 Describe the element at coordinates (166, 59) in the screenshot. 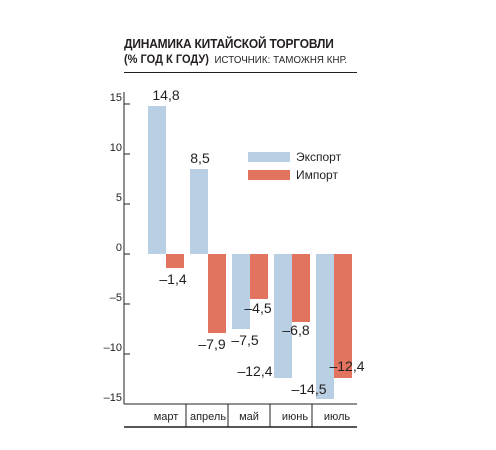

I see `chart-unit: (% ГОД К ГОДУ)` at that location.